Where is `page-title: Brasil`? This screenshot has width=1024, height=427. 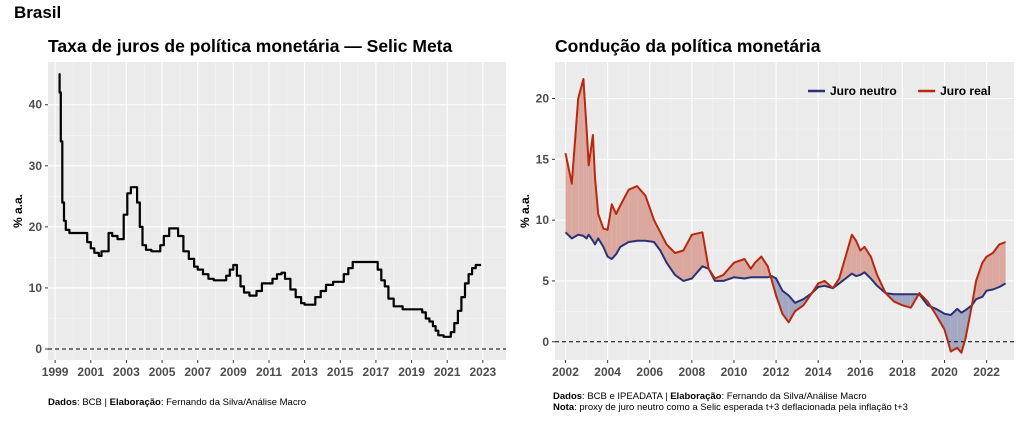 page-title: Brasil is located at coordinates (38, 12).